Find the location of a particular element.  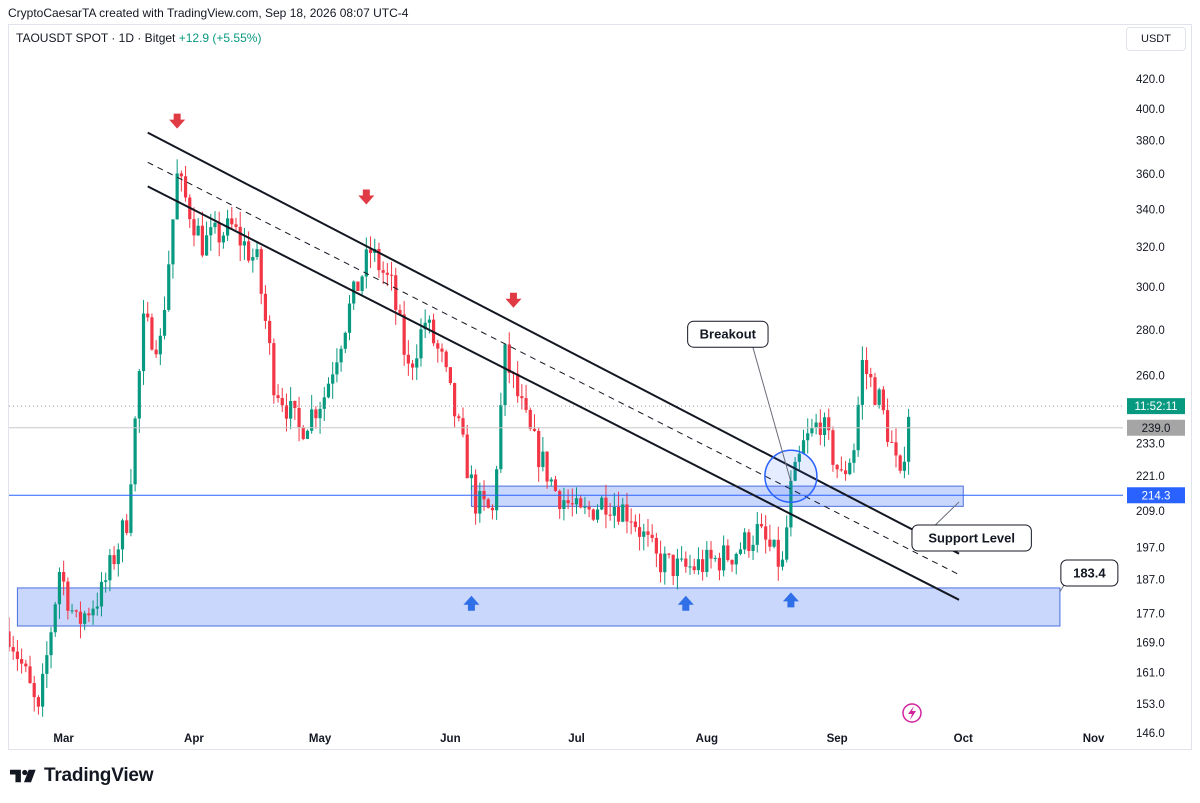

y-tick-label: 169.0 is located at coordinates (1150, 643).